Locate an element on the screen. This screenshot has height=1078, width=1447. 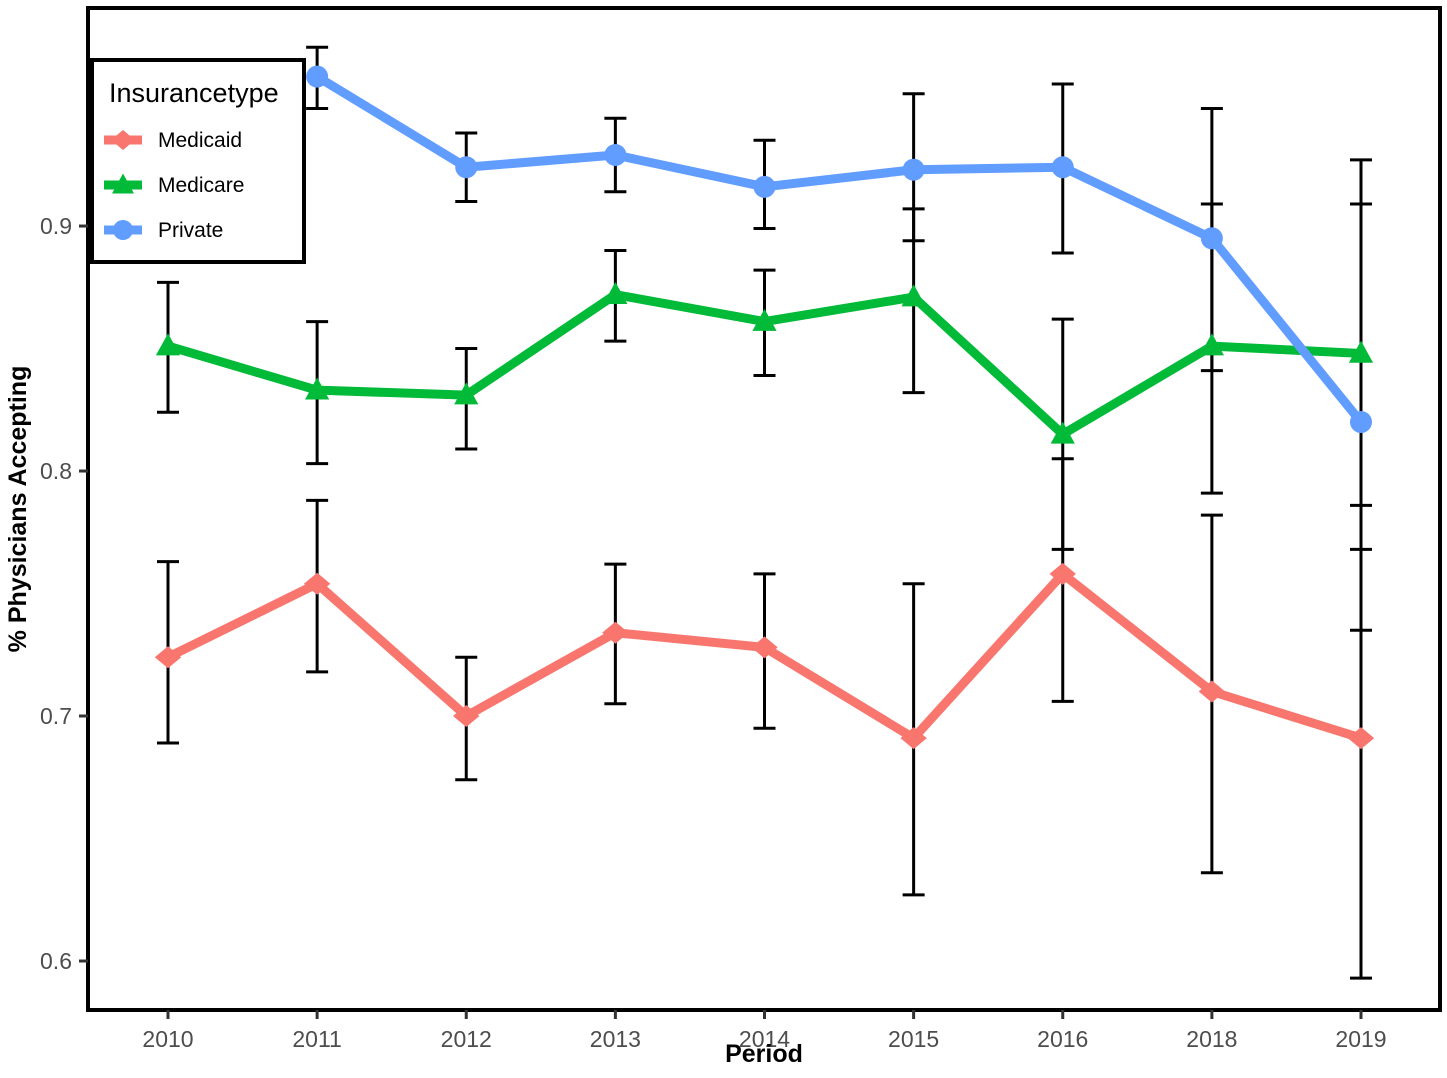
marker-medicaid-2018 is located at coordinates (1212, 691).